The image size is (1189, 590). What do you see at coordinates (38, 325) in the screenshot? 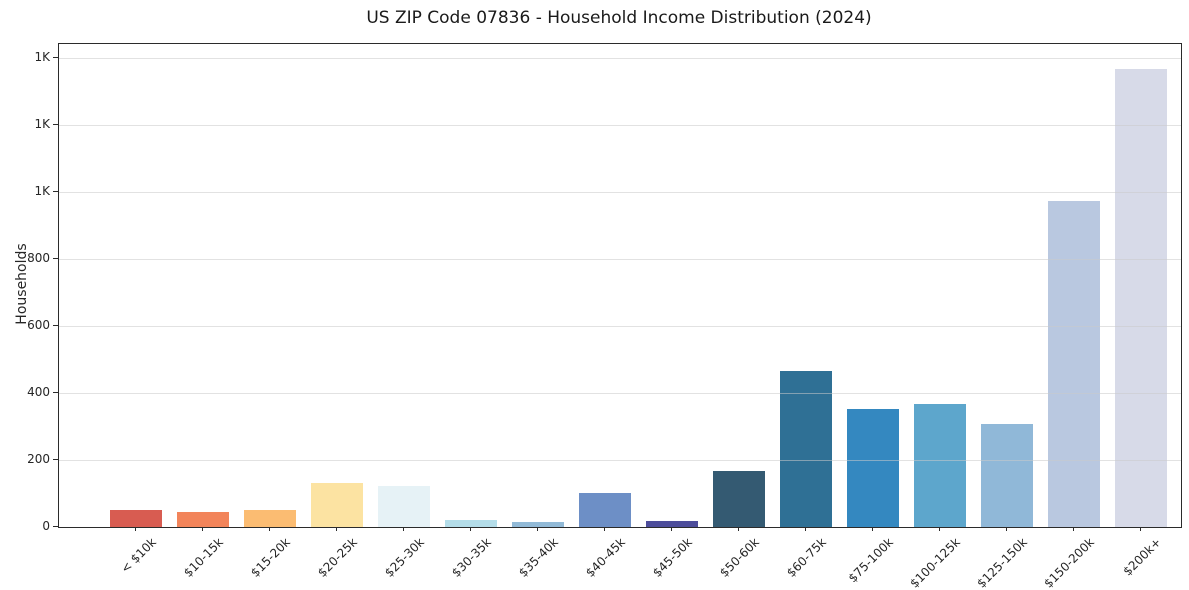
I see `y-tick-label: 600` at bounding box center [38, 325].